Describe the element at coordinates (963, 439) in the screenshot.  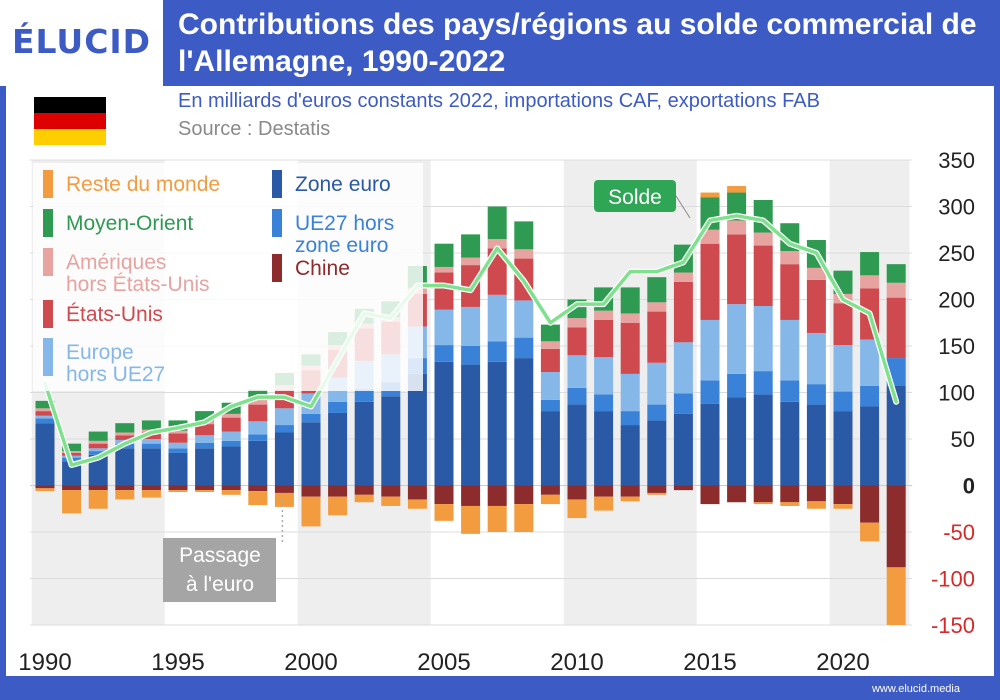
I see `y-tick-label: 50` at that location.